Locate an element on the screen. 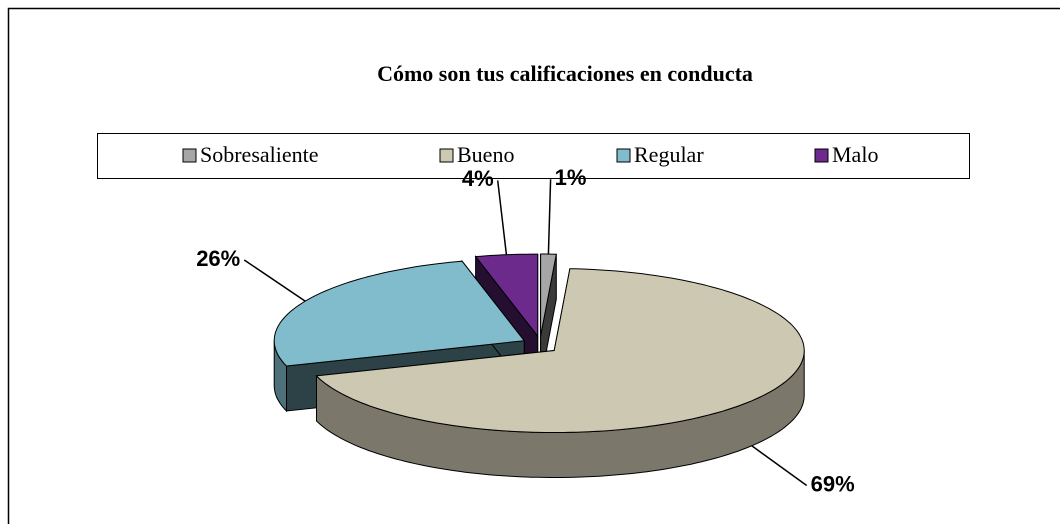 Image resolution: width=1060 pixels, height=524 pixels. data-label: 26% is located at coordinates (218, 258).